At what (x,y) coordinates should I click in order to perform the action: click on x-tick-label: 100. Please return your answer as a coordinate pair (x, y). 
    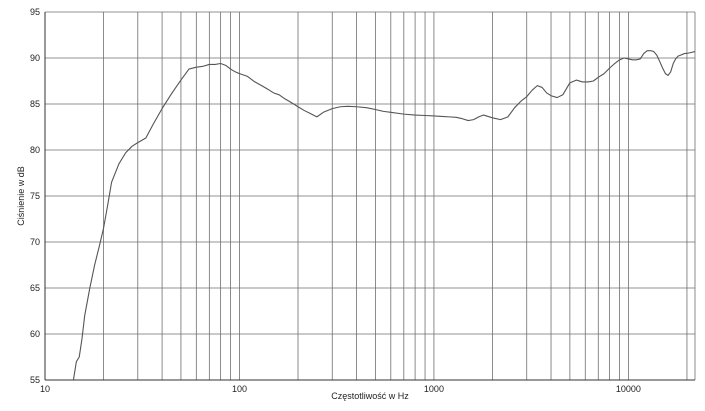
    Looking at the image, I should click on (239, 389).